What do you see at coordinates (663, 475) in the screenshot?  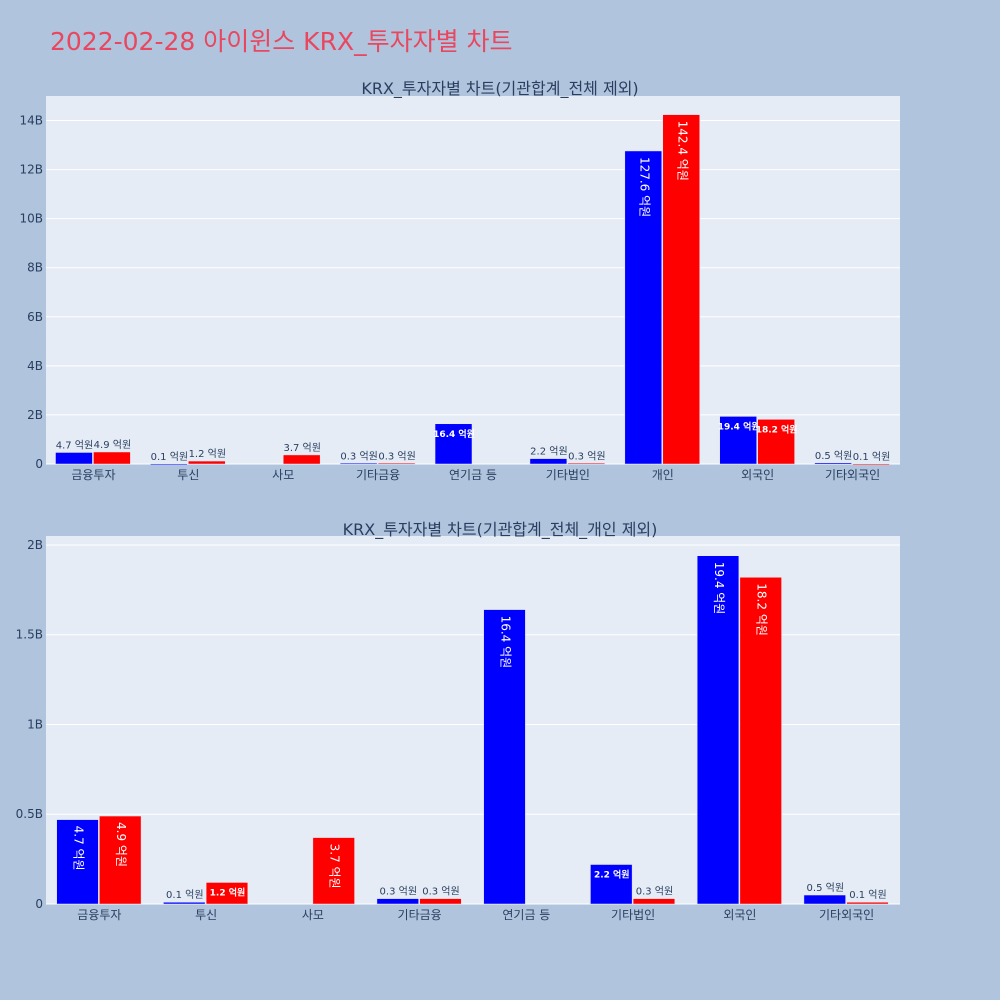 I see `x-tick-label: 개인` at bounding box center [663, 475].